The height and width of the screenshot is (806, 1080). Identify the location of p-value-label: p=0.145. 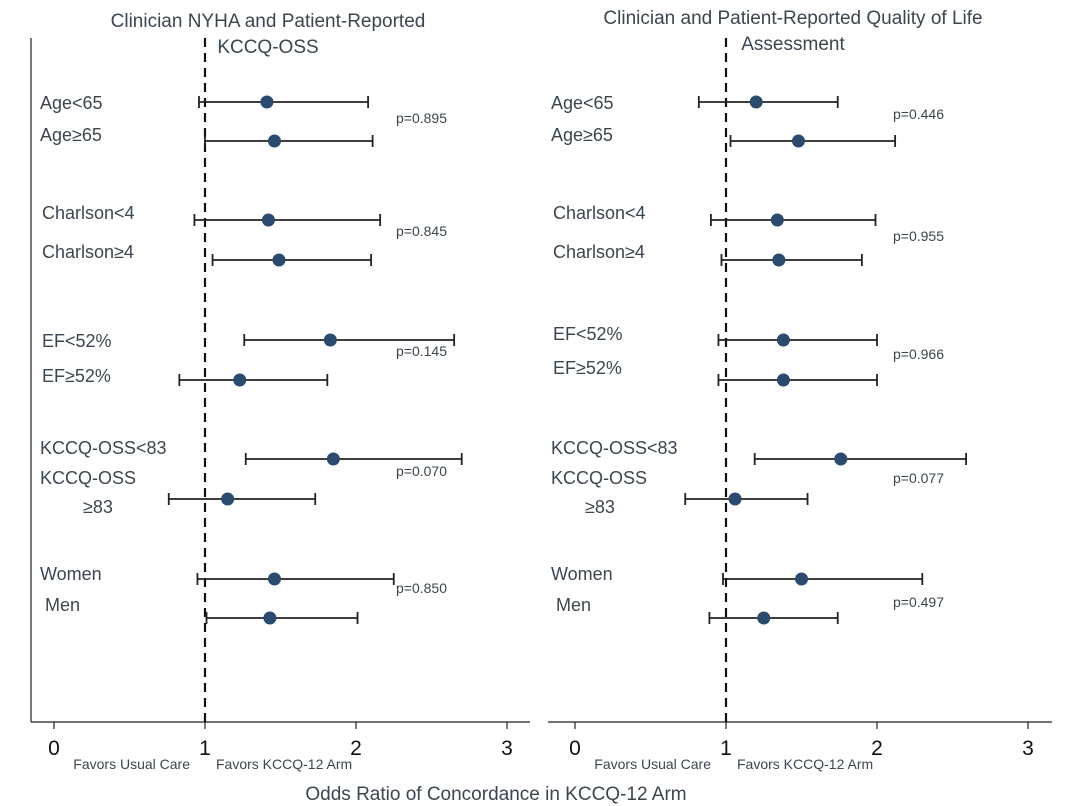
(421, 351).